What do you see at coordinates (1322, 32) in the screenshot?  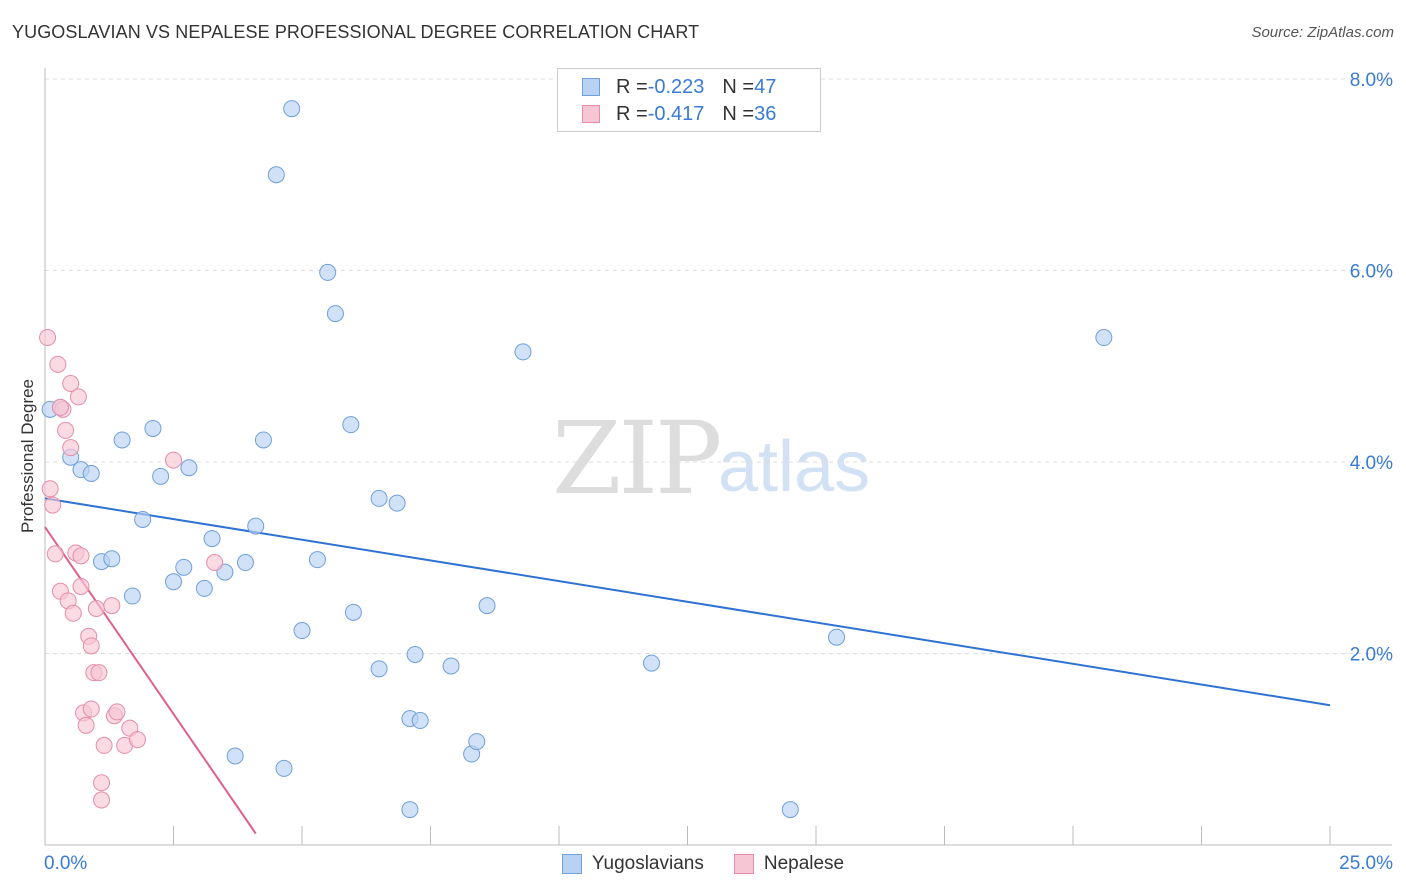 I see `source-credit: Source: ZipAtlas.com` at bounding box center [1322, 32].